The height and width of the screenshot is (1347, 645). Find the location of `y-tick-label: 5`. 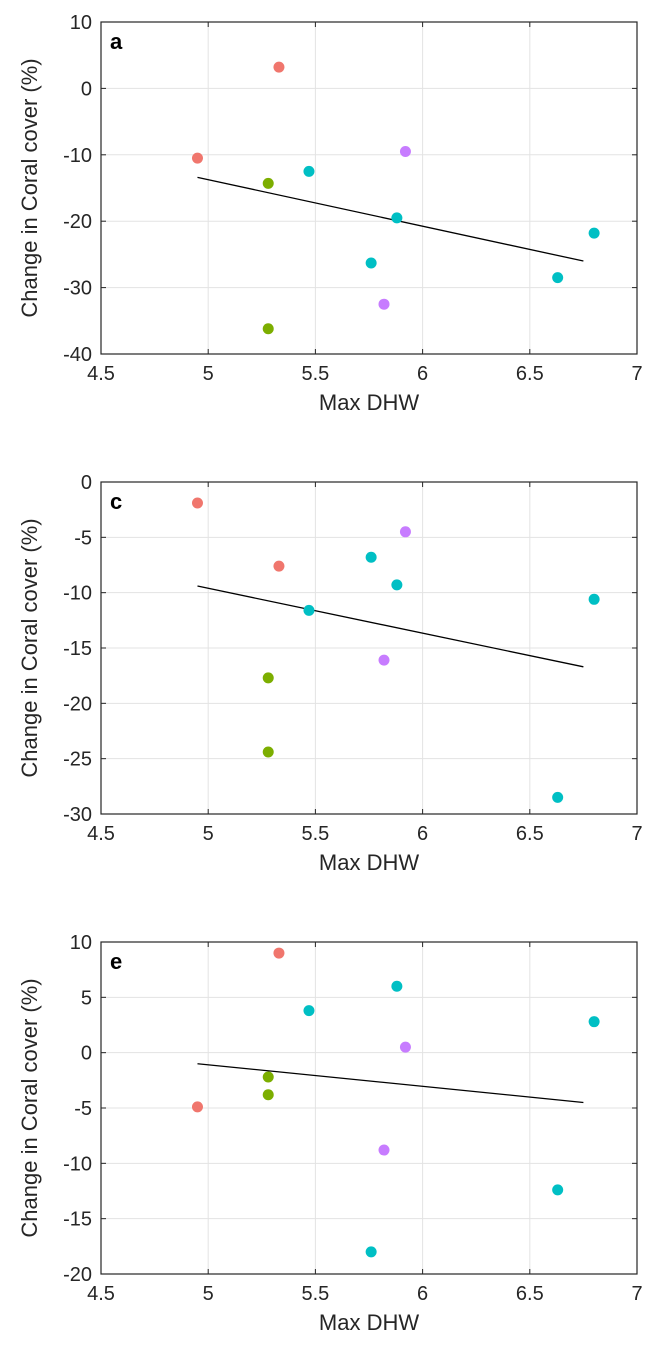

y-tick-label: 5 is located at coordinates (86, 998).